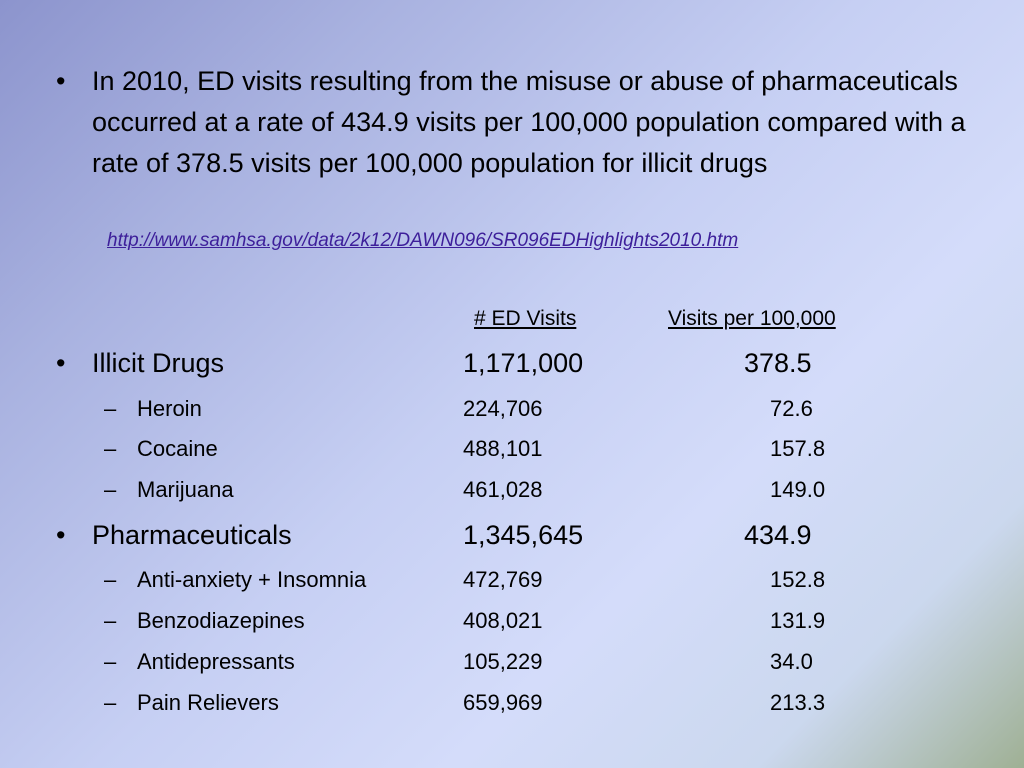  I want to click on drug-rate: 34.0, so click(791, 661).